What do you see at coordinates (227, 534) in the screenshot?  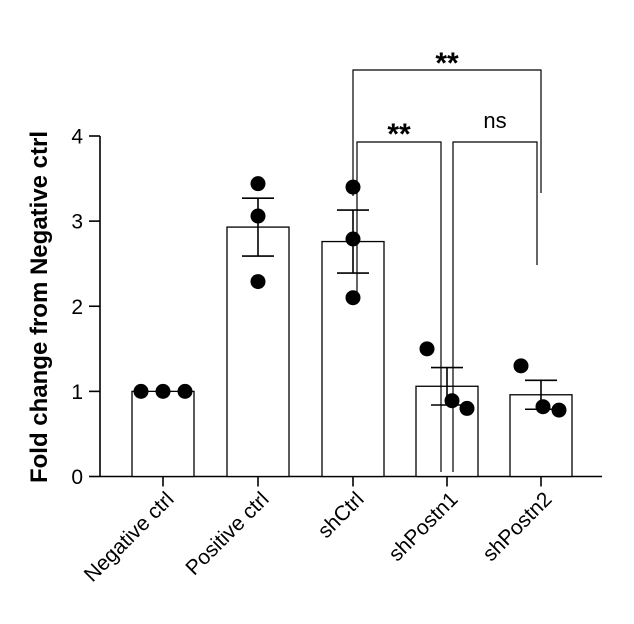 I see `x-tick-label: Positive ctrl` at bounding box center [227, 534].